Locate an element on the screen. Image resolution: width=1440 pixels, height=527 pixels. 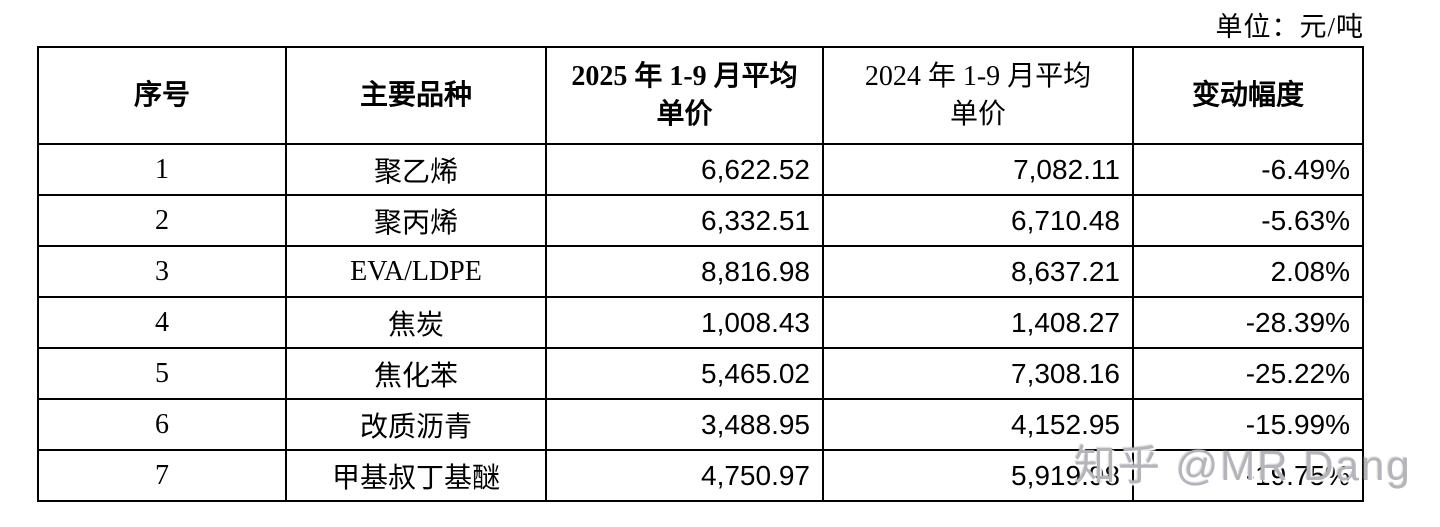
price-2025-cell: 3,488.95 is located at coordinates (684, 424).